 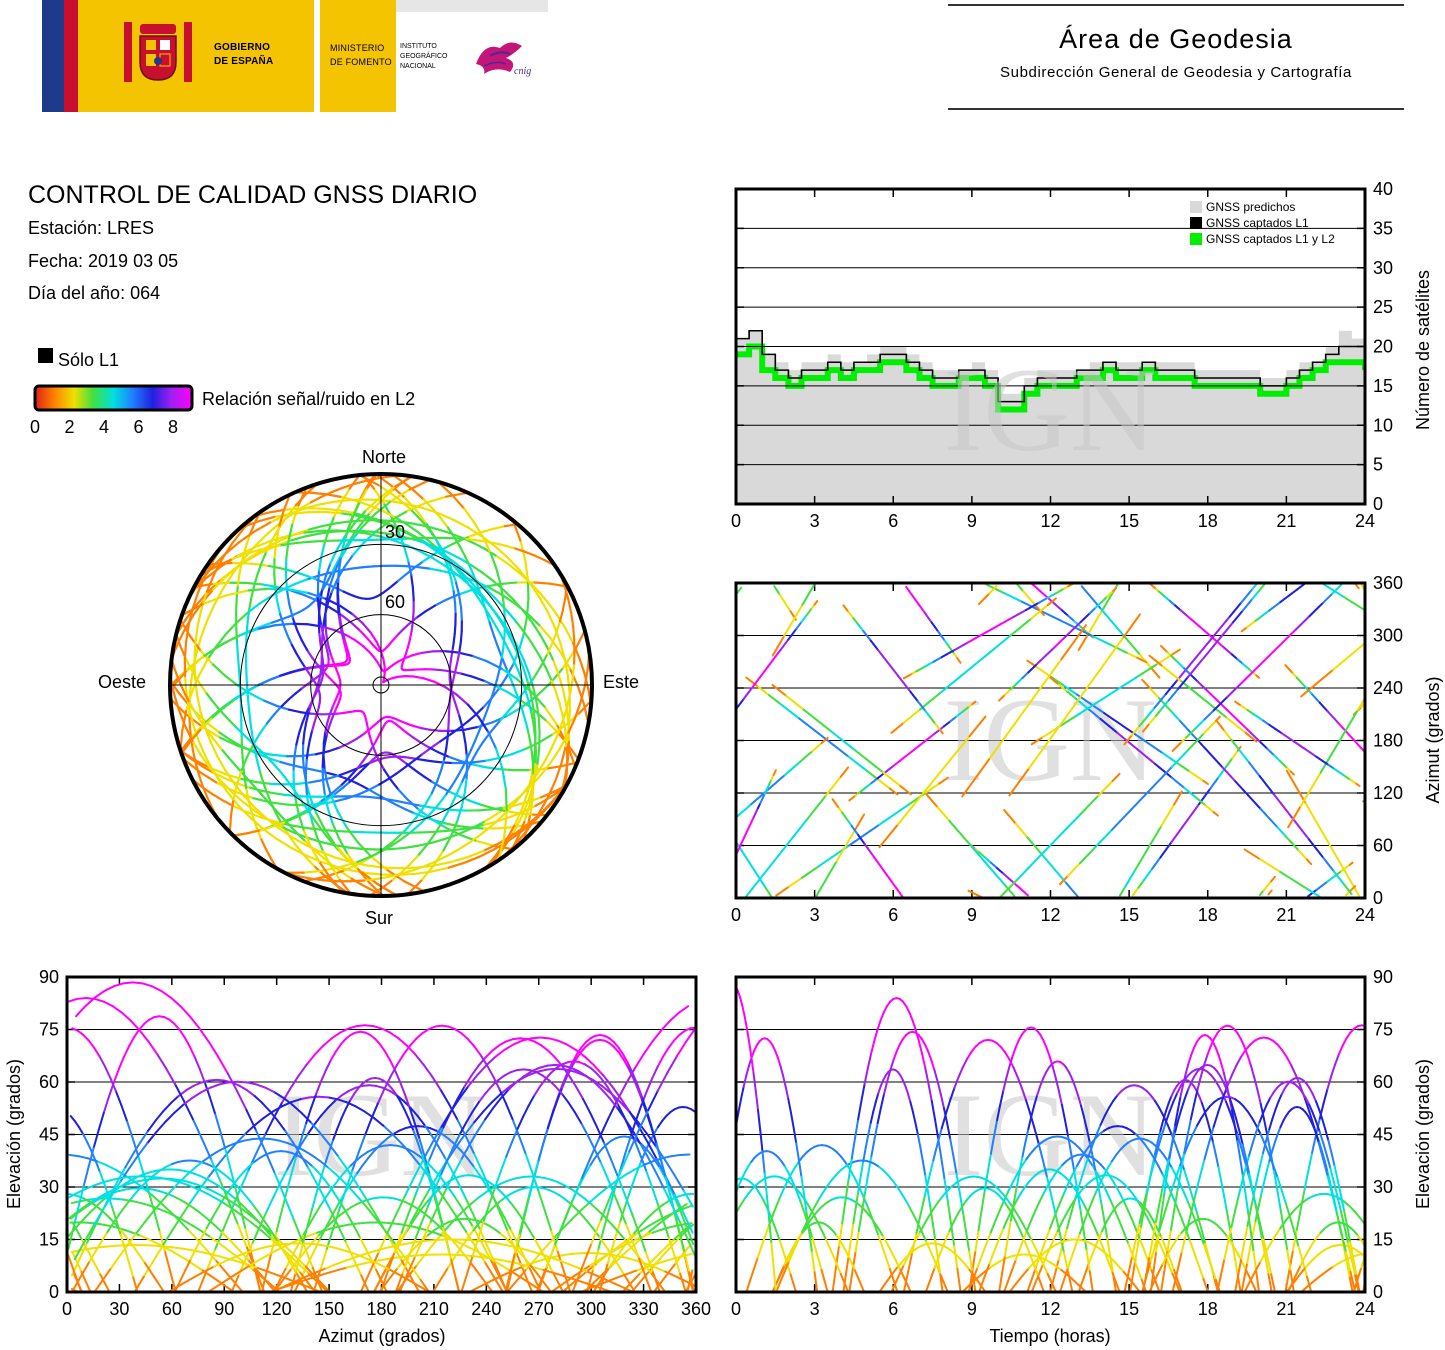 What do you see at coordinates (368, 687) in the screenshot?
I see `skyplot-chart: Norte Sur Este Oeste 30 60` at bounding box center [368, 687].